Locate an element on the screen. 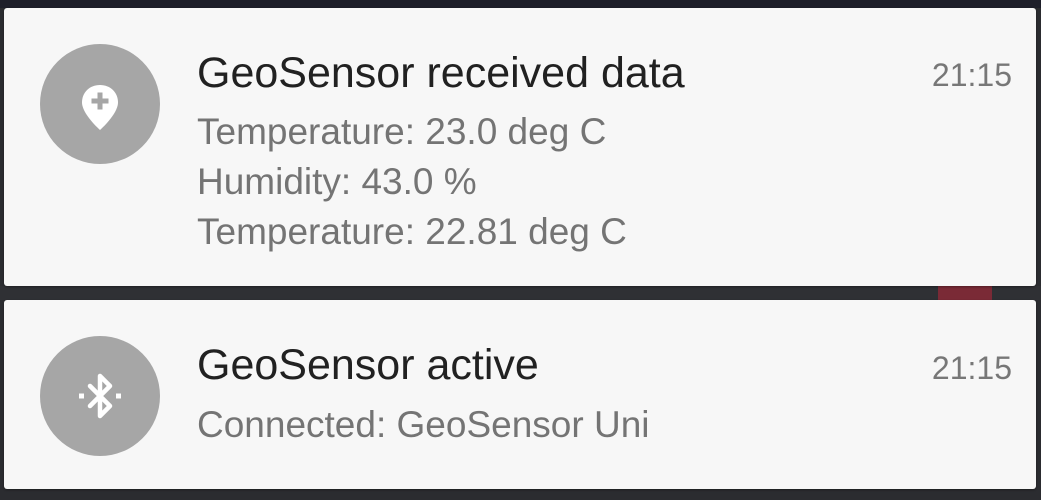 This screenshot has width=1041, height=500. status-bar-edge is located at coordinates (520, 4).